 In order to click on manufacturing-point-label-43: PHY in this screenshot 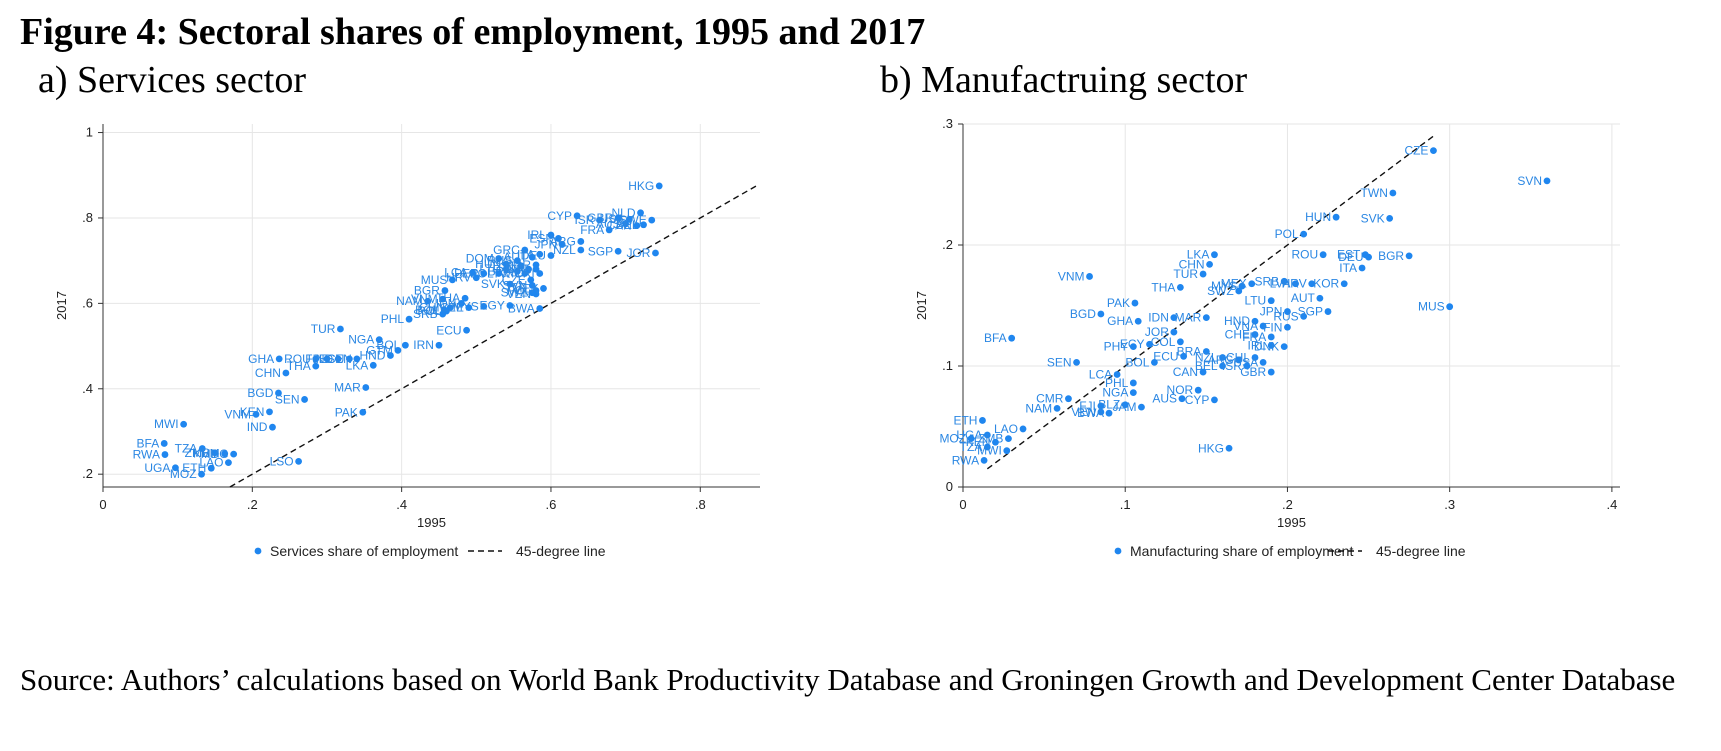, I will do `click(1116, 347)`.